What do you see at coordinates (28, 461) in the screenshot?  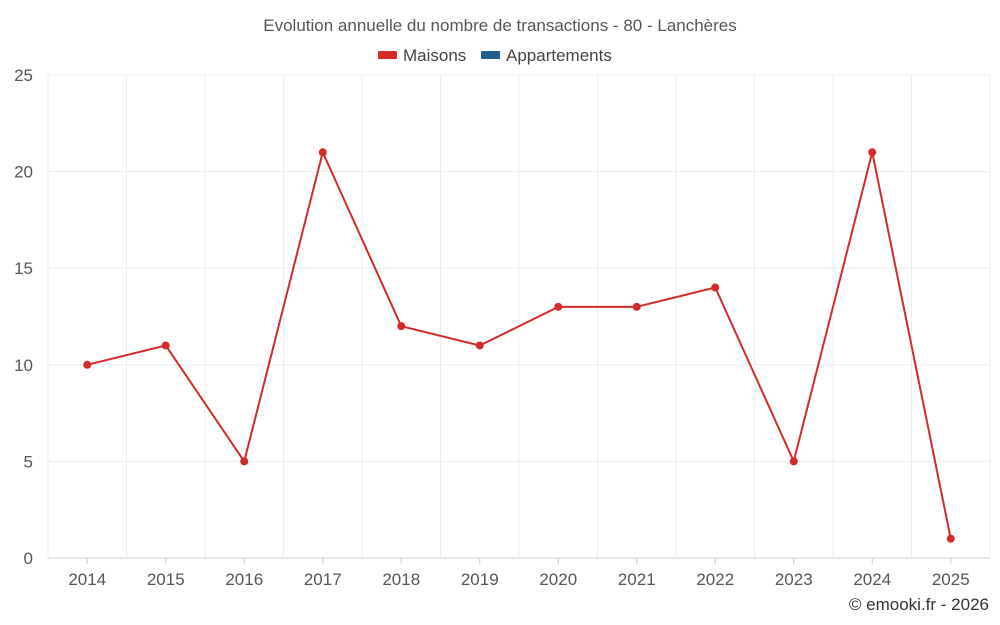 I see `y-tick-label: 5` at bounding box center [28, 461].